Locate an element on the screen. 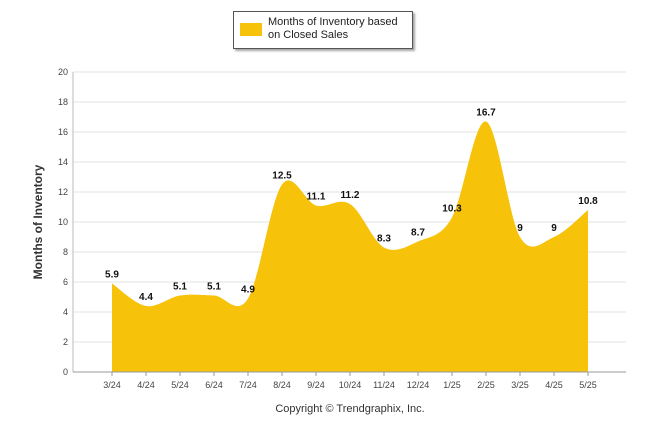 The image size is (646, 439). data-label: 8.3 is located at coordinates (384, 239).